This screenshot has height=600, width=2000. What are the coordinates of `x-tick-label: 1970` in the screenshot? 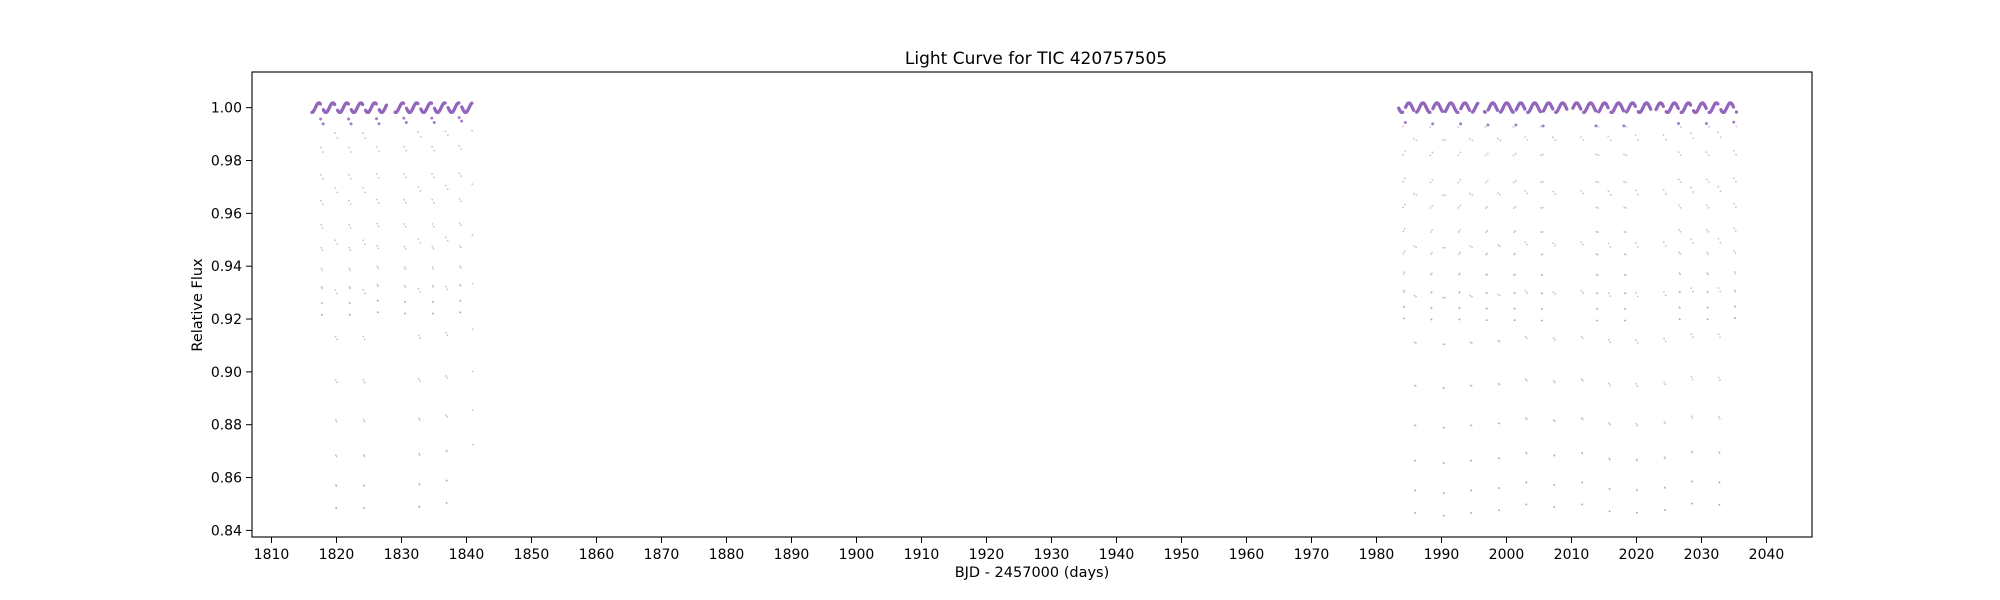 It's located at (1312, 555).